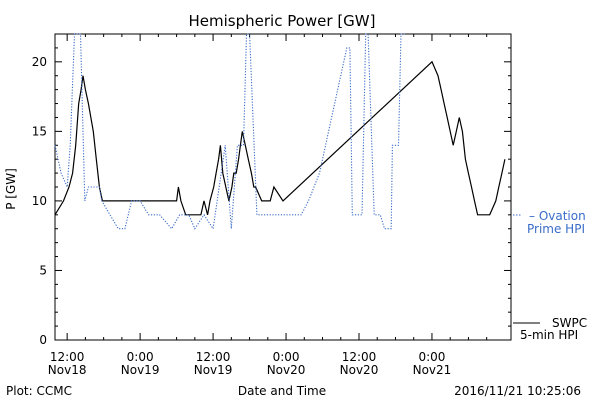 The height and width of the screenshot is (400, 600). Describe the element at coordinates (569, 323) in the screenshot. I see `legend-swpc-line1: SWPC` at that location.